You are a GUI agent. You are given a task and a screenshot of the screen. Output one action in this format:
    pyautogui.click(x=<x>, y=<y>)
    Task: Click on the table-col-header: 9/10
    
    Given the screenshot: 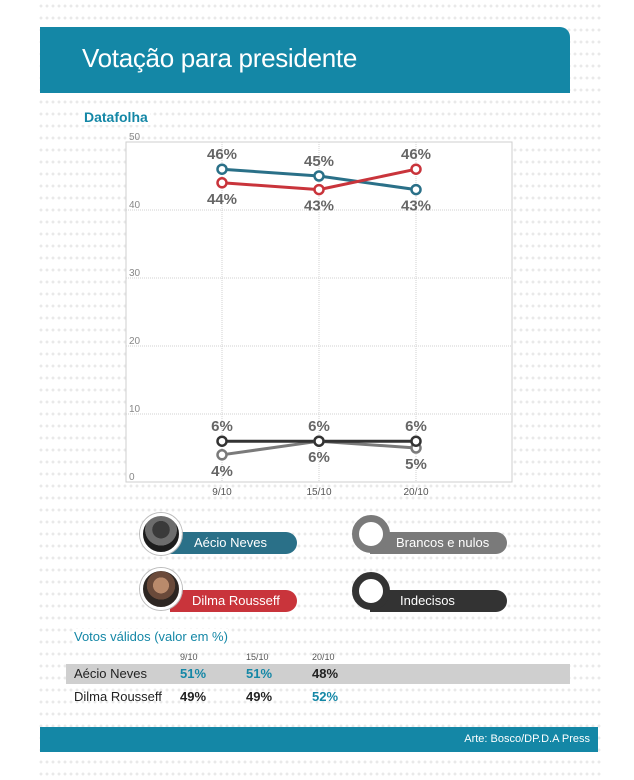 What is the action you would take?
    pyautogui.click(x=189, y=657)
    